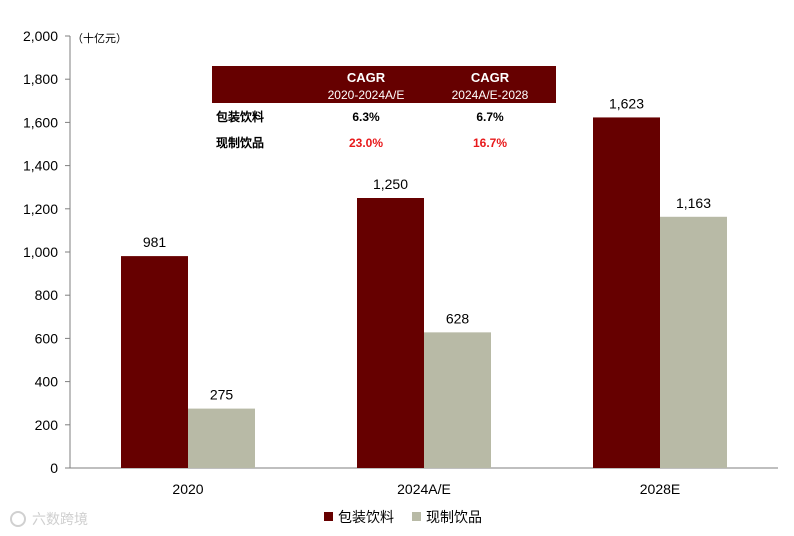 The height and width of the screenshot is (536, 794). Describe the element at coordinates (54, 468) in the screenshot. I see `y-tick-label: 0` at that location.